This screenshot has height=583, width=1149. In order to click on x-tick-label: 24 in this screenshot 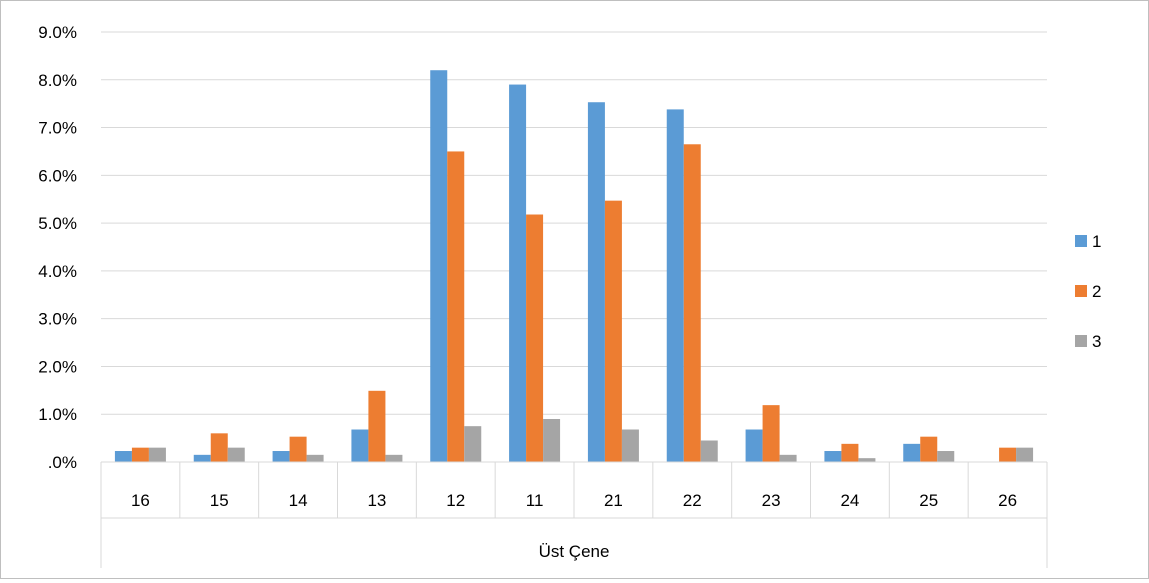, I will do `click(849, 500)`.